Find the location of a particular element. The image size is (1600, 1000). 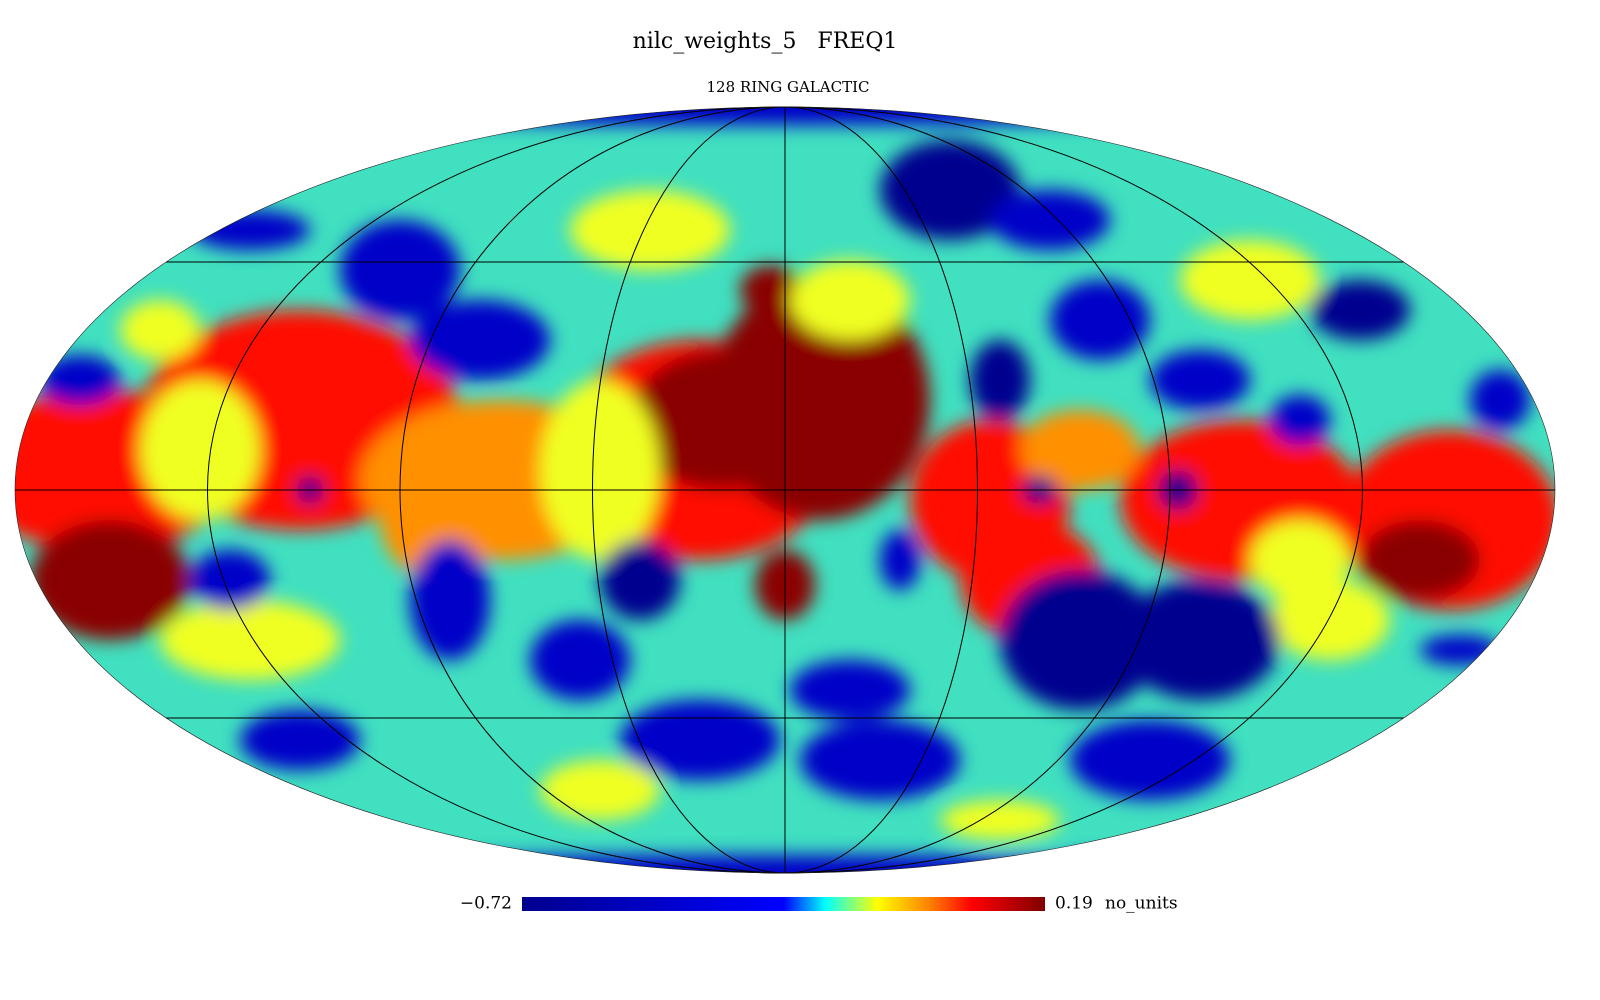

colorbar-unit: no_units is located at coordinates (1141, 904).